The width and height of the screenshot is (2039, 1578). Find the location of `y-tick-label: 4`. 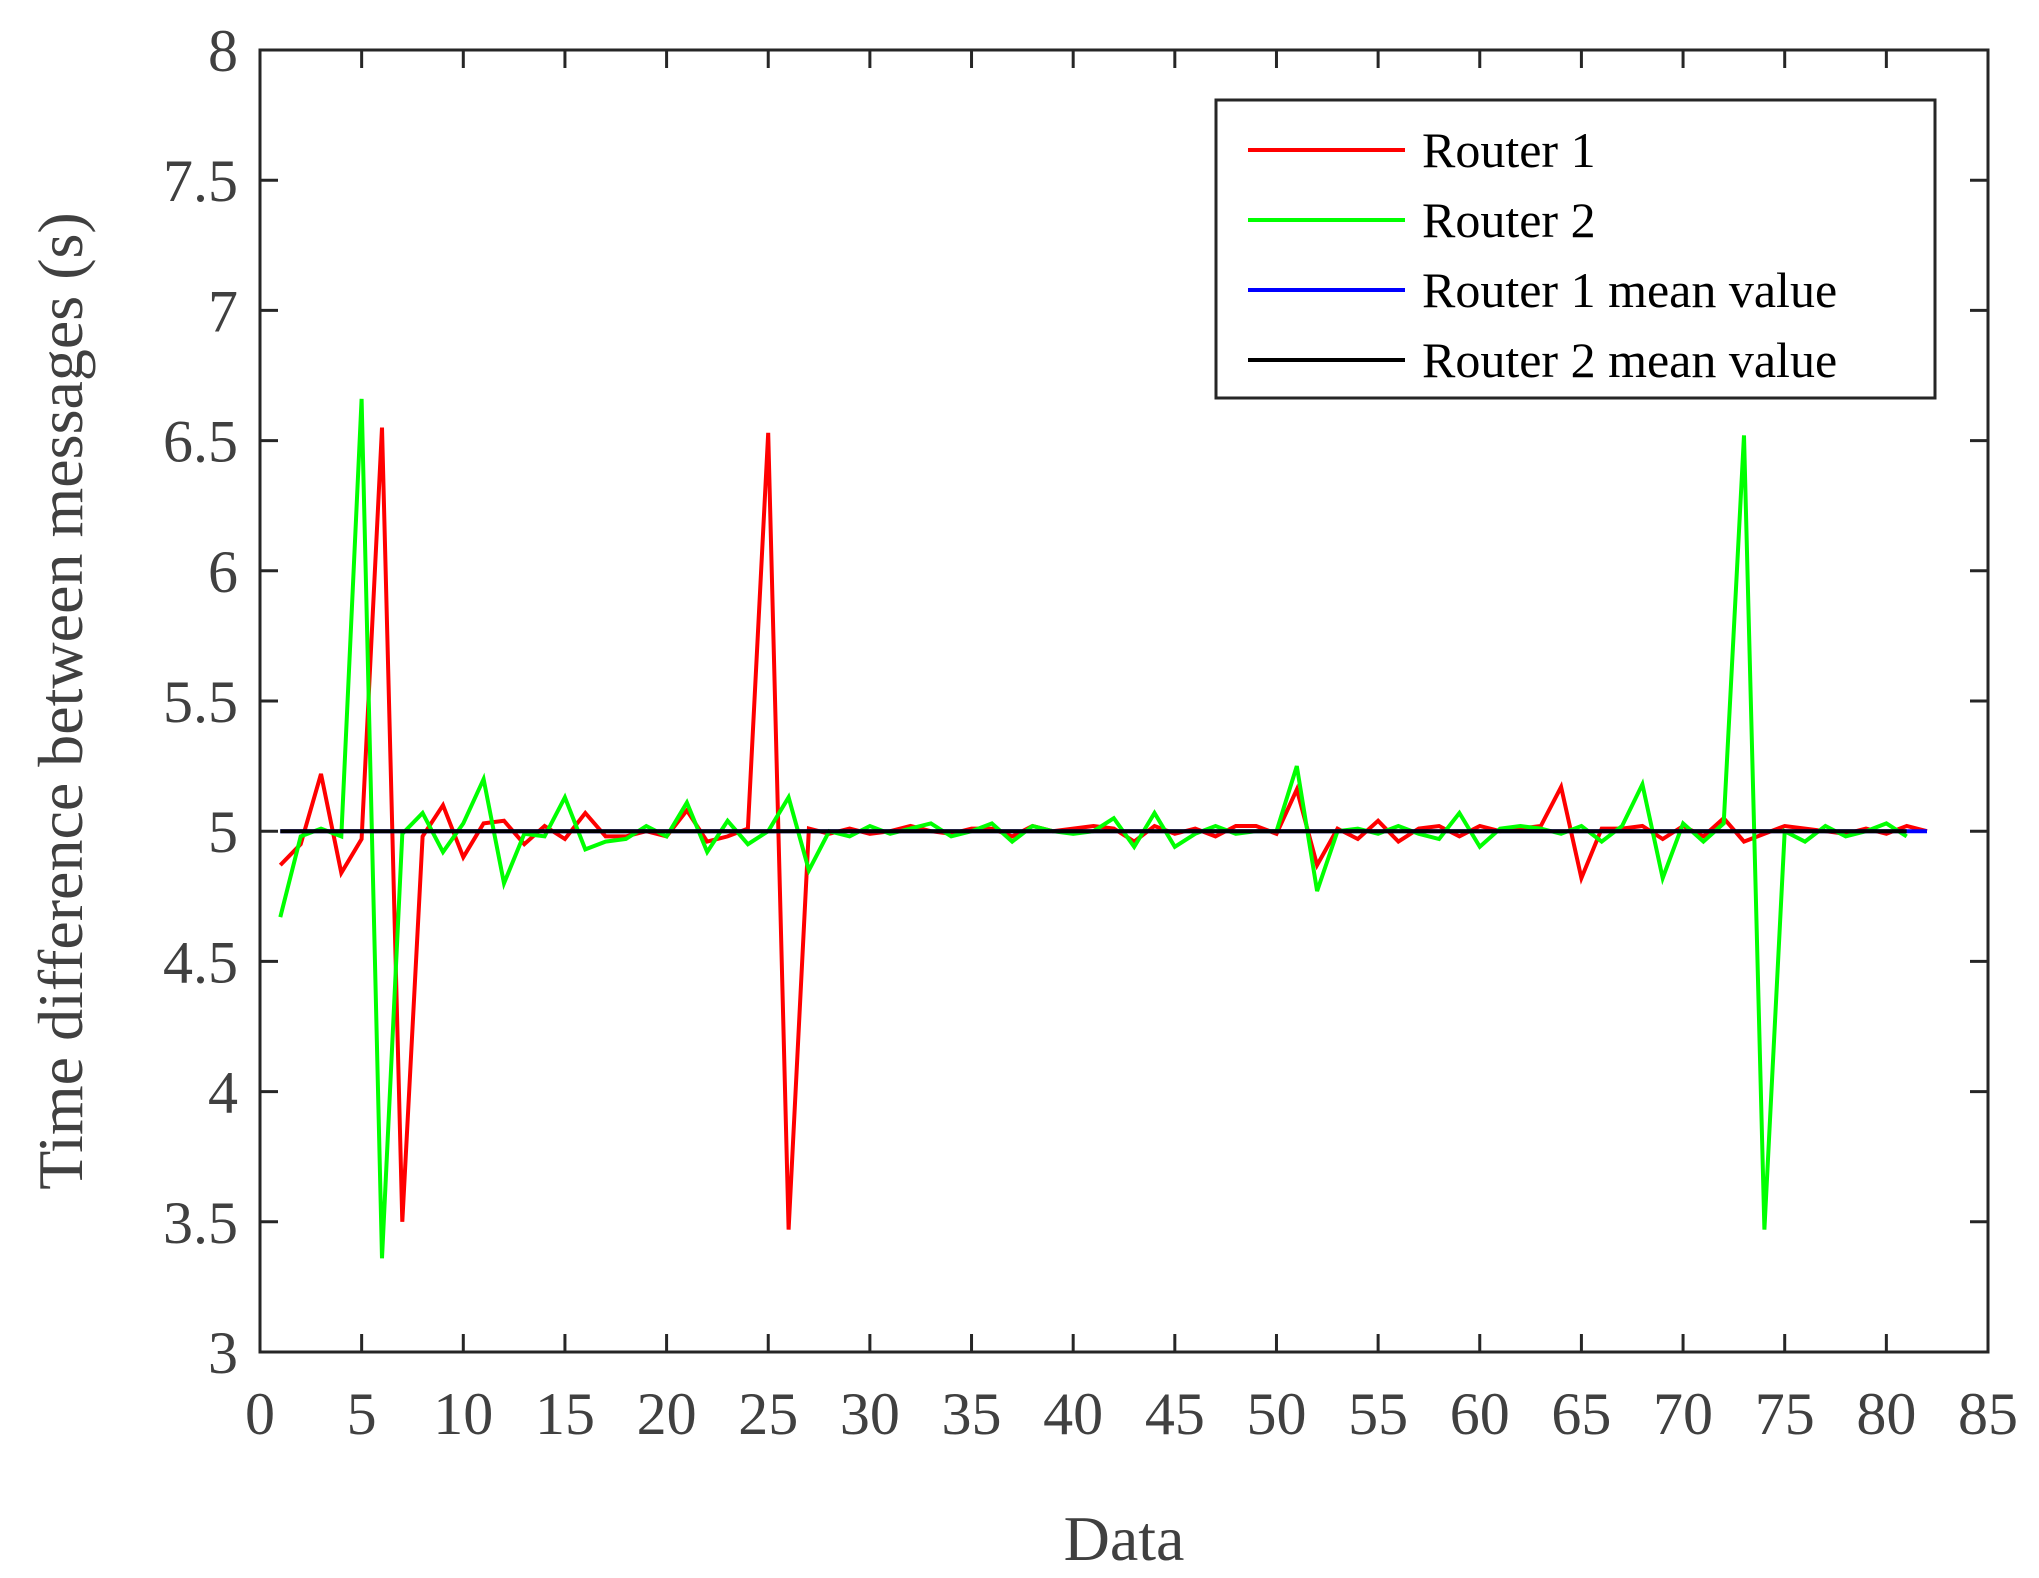

y-tick-label: 4 is located at coordinates (223, 1093).